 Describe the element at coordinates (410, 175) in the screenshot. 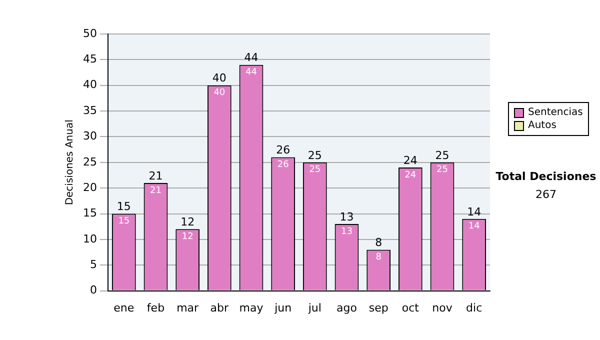

I see `data-label: 24` at that location.